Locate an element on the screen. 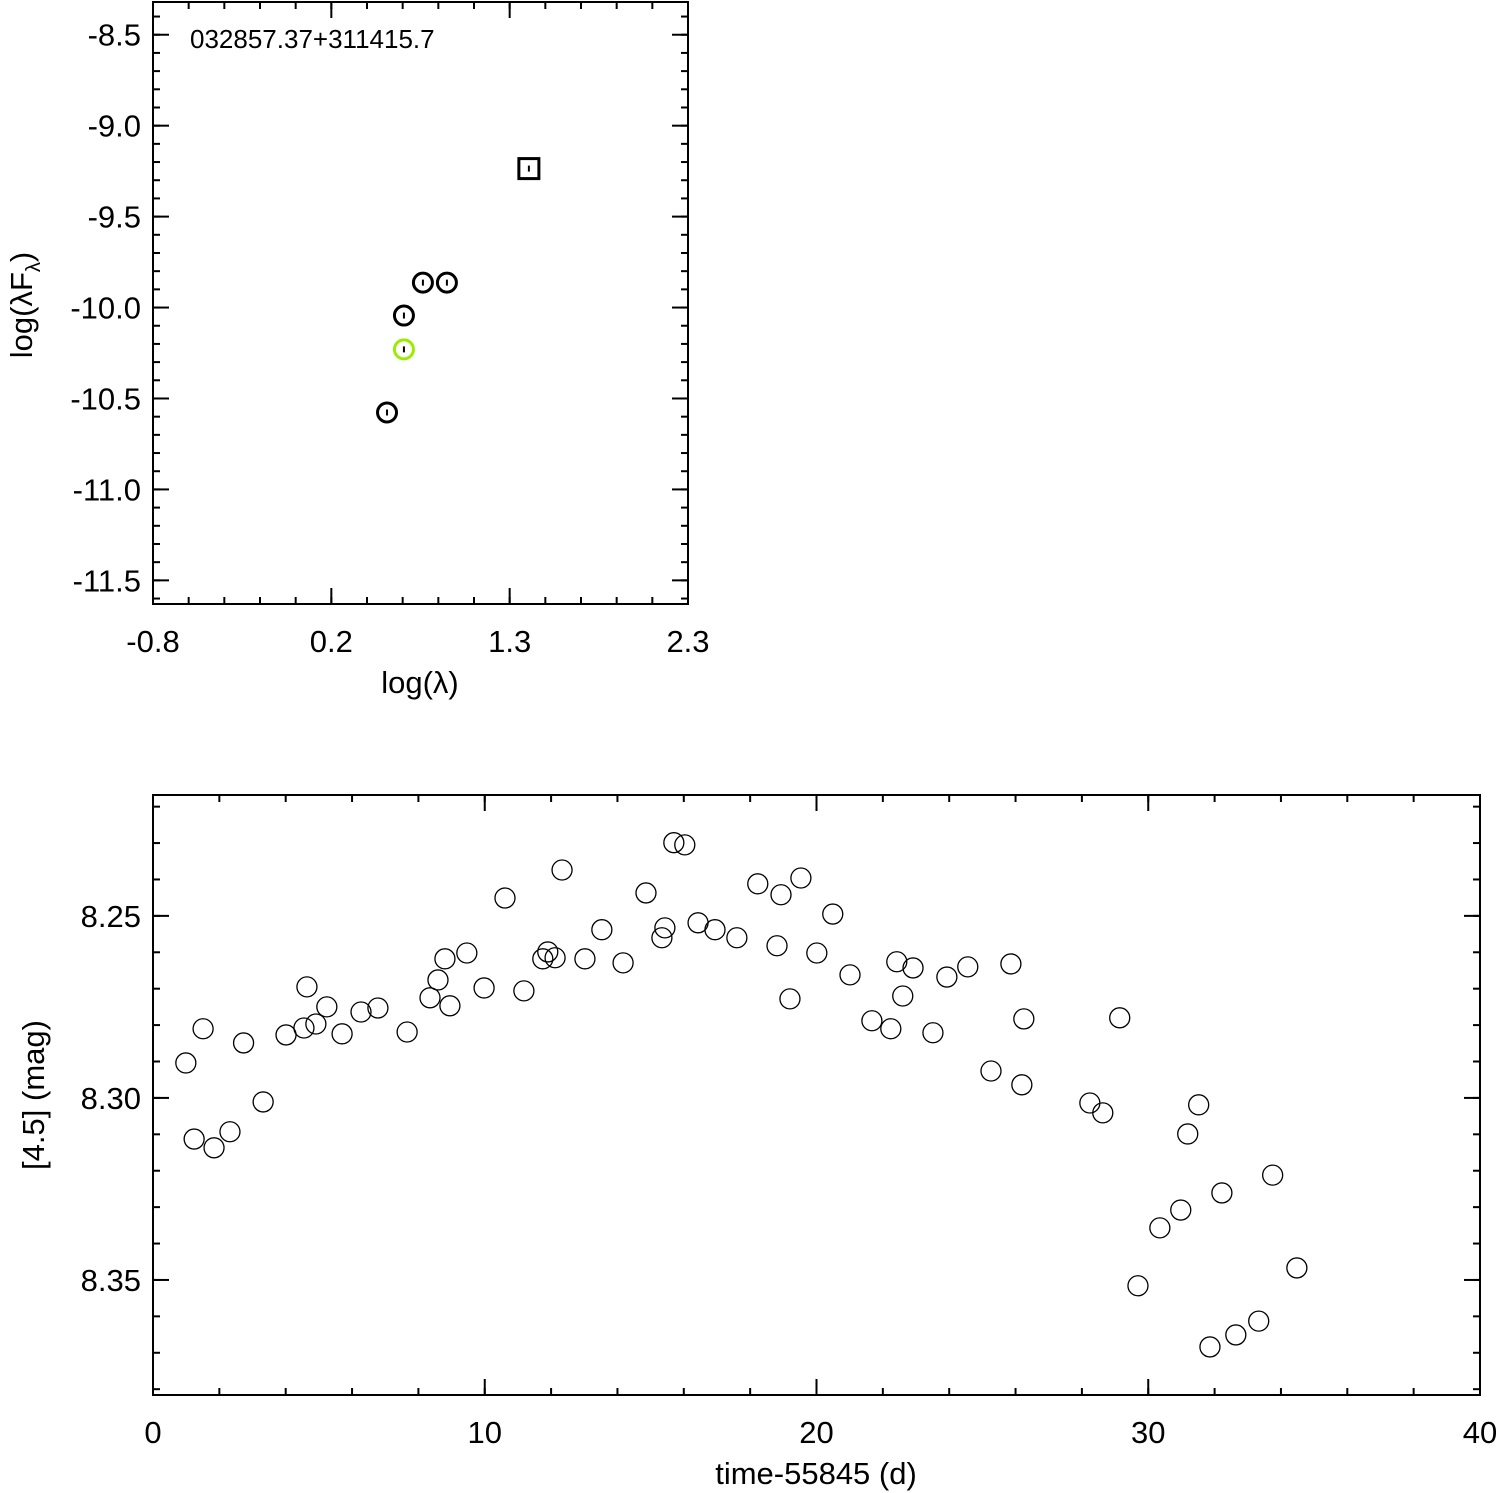 This screenshot has height=1493, width=1500. sed-y-tick-label: -10.0 is located at coordinates (105, 308).